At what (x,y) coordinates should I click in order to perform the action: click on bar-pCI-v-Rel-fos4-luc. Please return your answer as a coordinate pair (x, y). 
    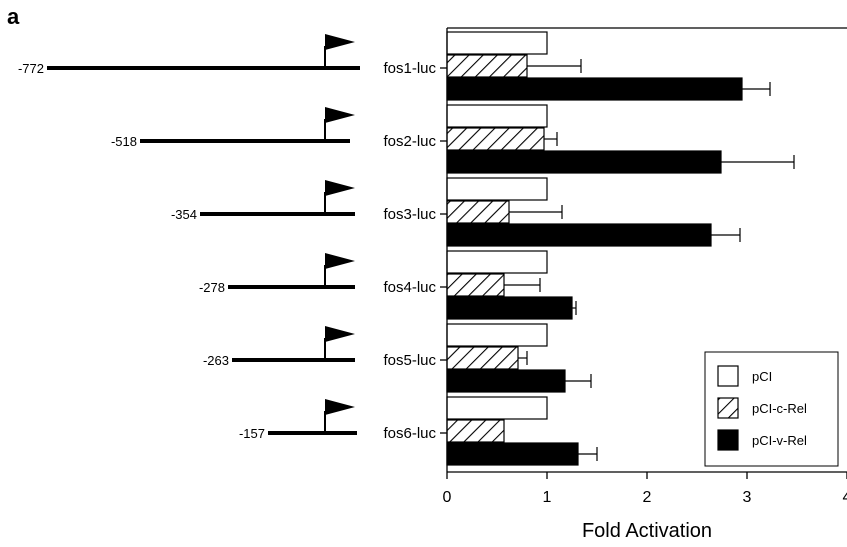
    Looking at the image, I should click on (509, 308).